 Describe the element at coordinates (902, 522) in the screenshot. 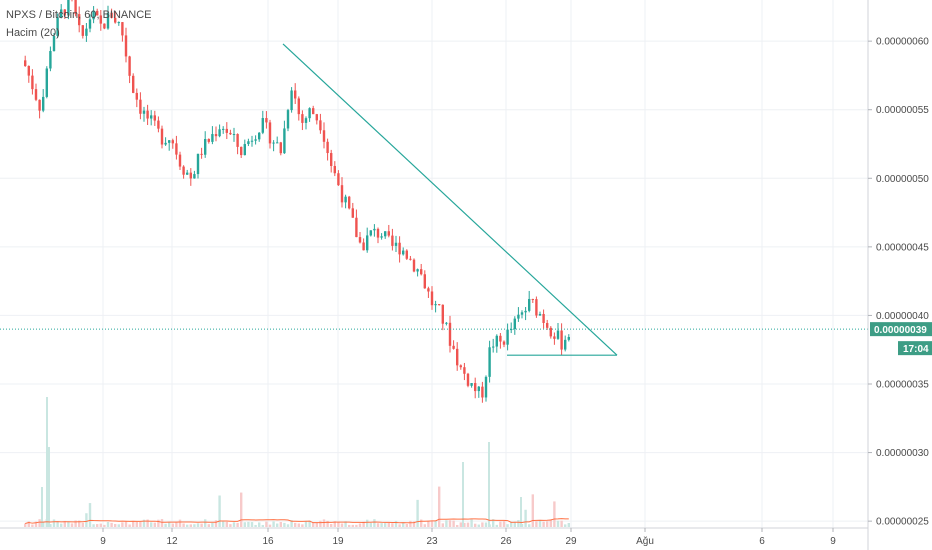

I see `y-tick-label: 0.00000025` at that location.